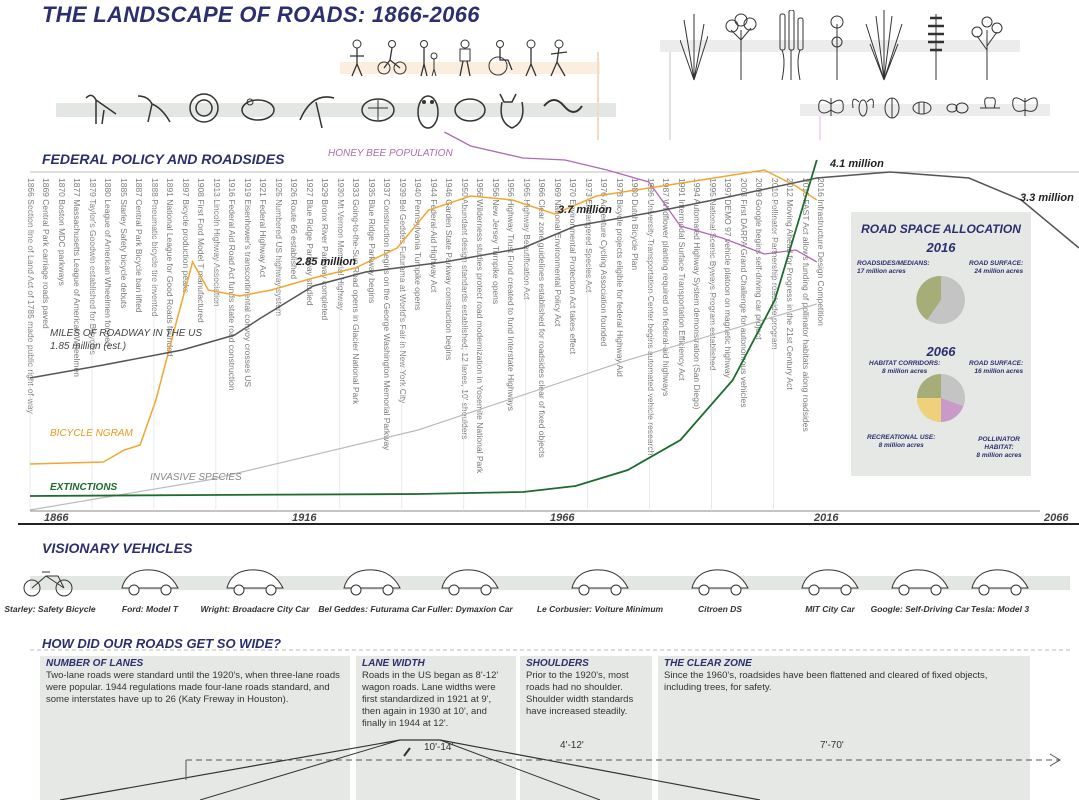  Describe the element at coordinates (117, 548) in the screenshot. I see `section-visionary-vehicles: VISIONARY VEHICLES` at that location.